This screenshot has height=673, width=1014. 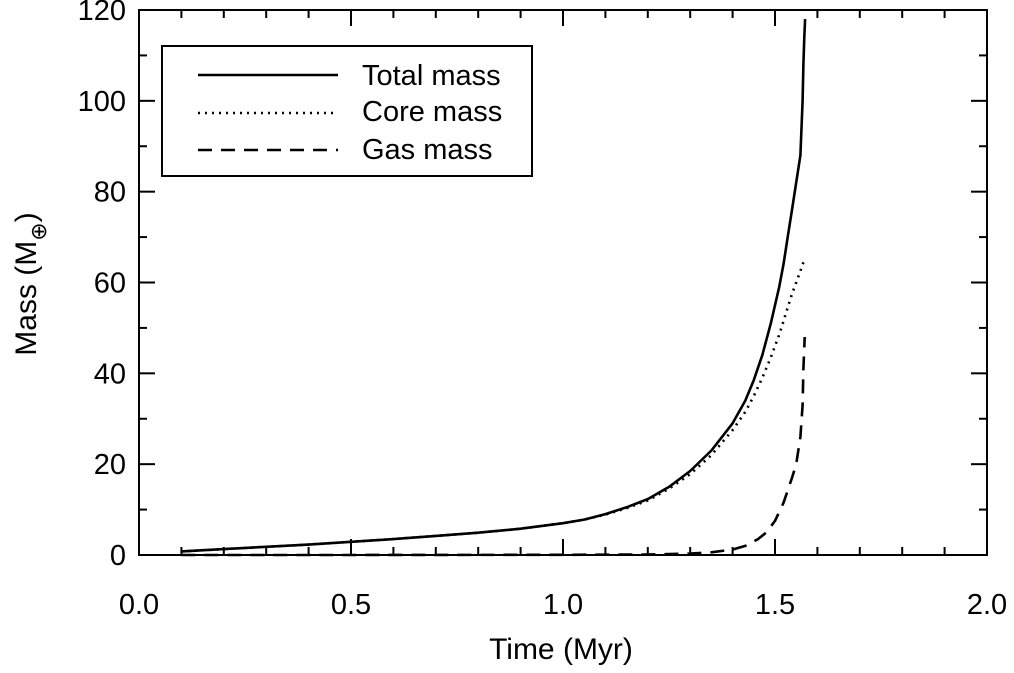 What do you see at coordinates (26, 298) in the screenshot?
I see `y-axis-title-main: Mass (M` at bounding box center [26, 298].